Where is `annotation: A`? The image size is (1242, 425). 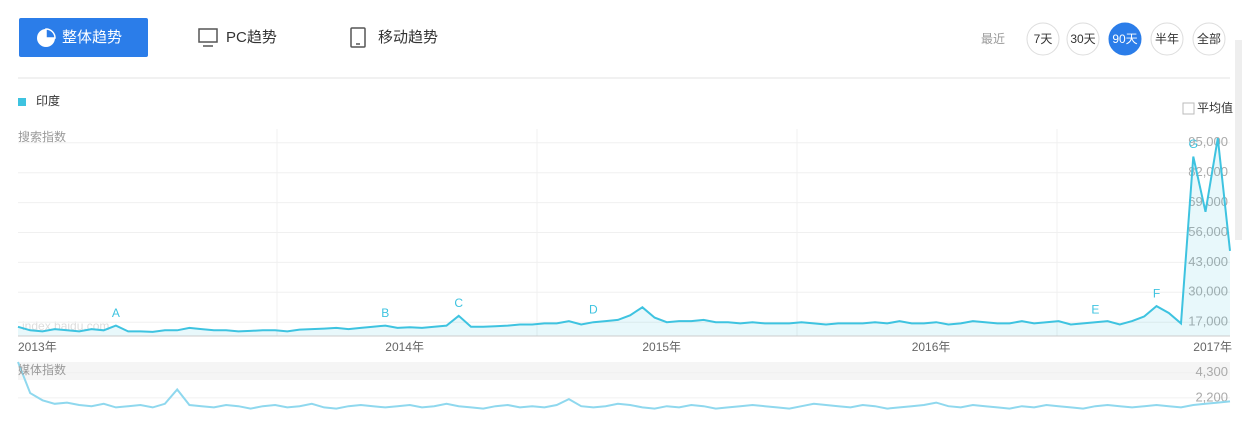
annotation: A is located at coordinates (116, 313).